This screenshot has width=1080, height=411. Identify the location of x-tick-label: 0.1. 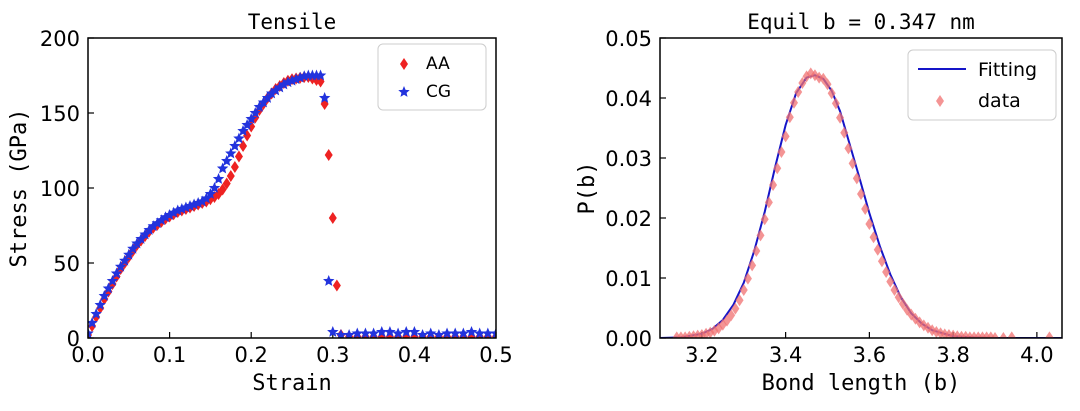
(169, 355).